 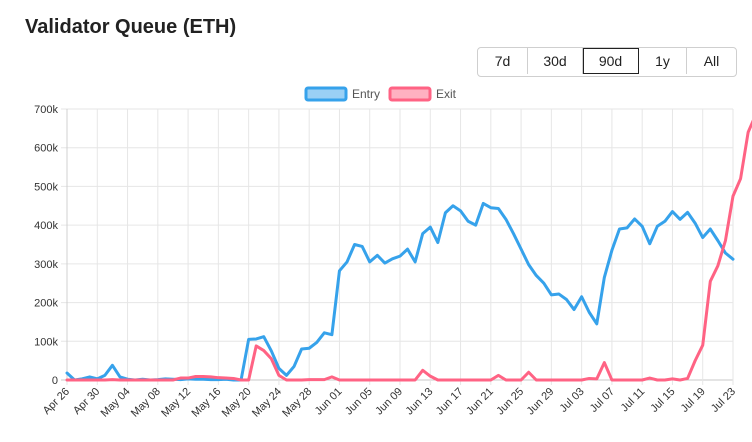 What do you see at coordinates (633, 400) in the screenshot?
I see `x-tick-label: Jul 11` at bounding box center [633, 400].